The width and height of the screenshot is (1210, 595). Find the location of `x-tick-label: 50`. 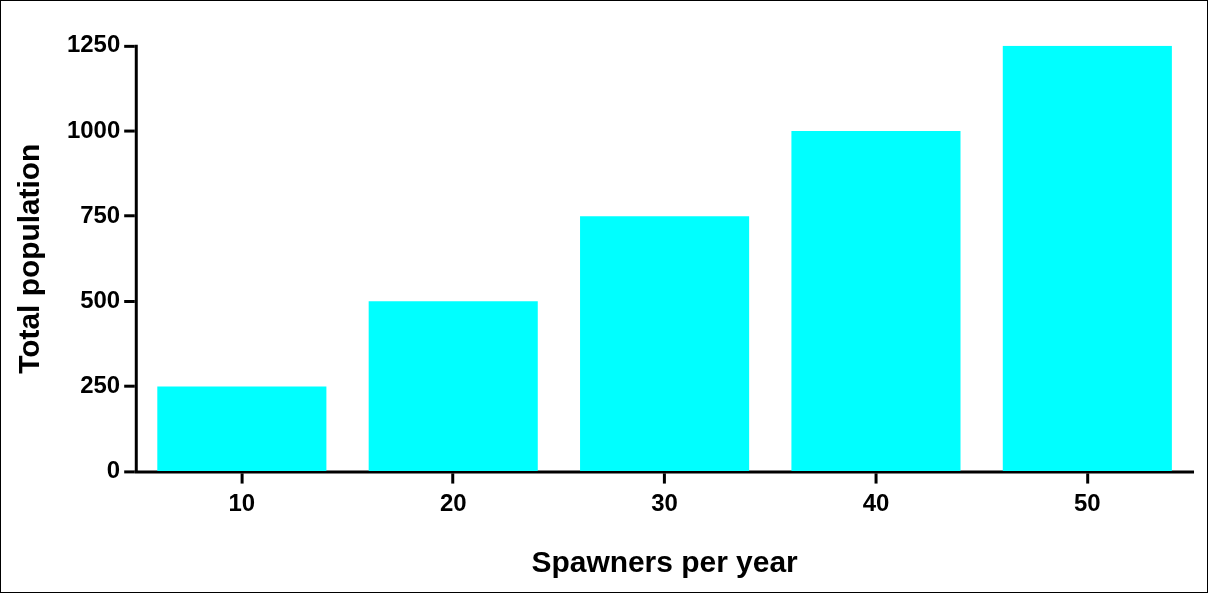

x-tick-label: 50 is located at coordinates (1087, 502).